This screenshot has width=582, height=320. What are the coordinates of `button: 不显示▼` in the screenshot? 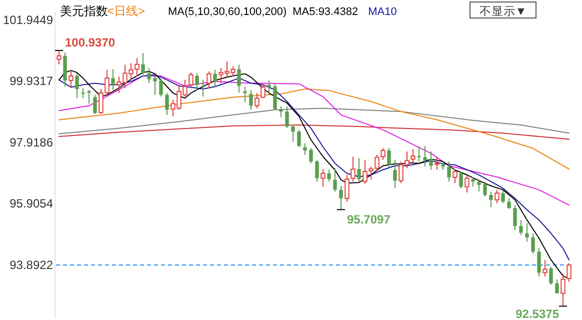 It's located at (503, 10).